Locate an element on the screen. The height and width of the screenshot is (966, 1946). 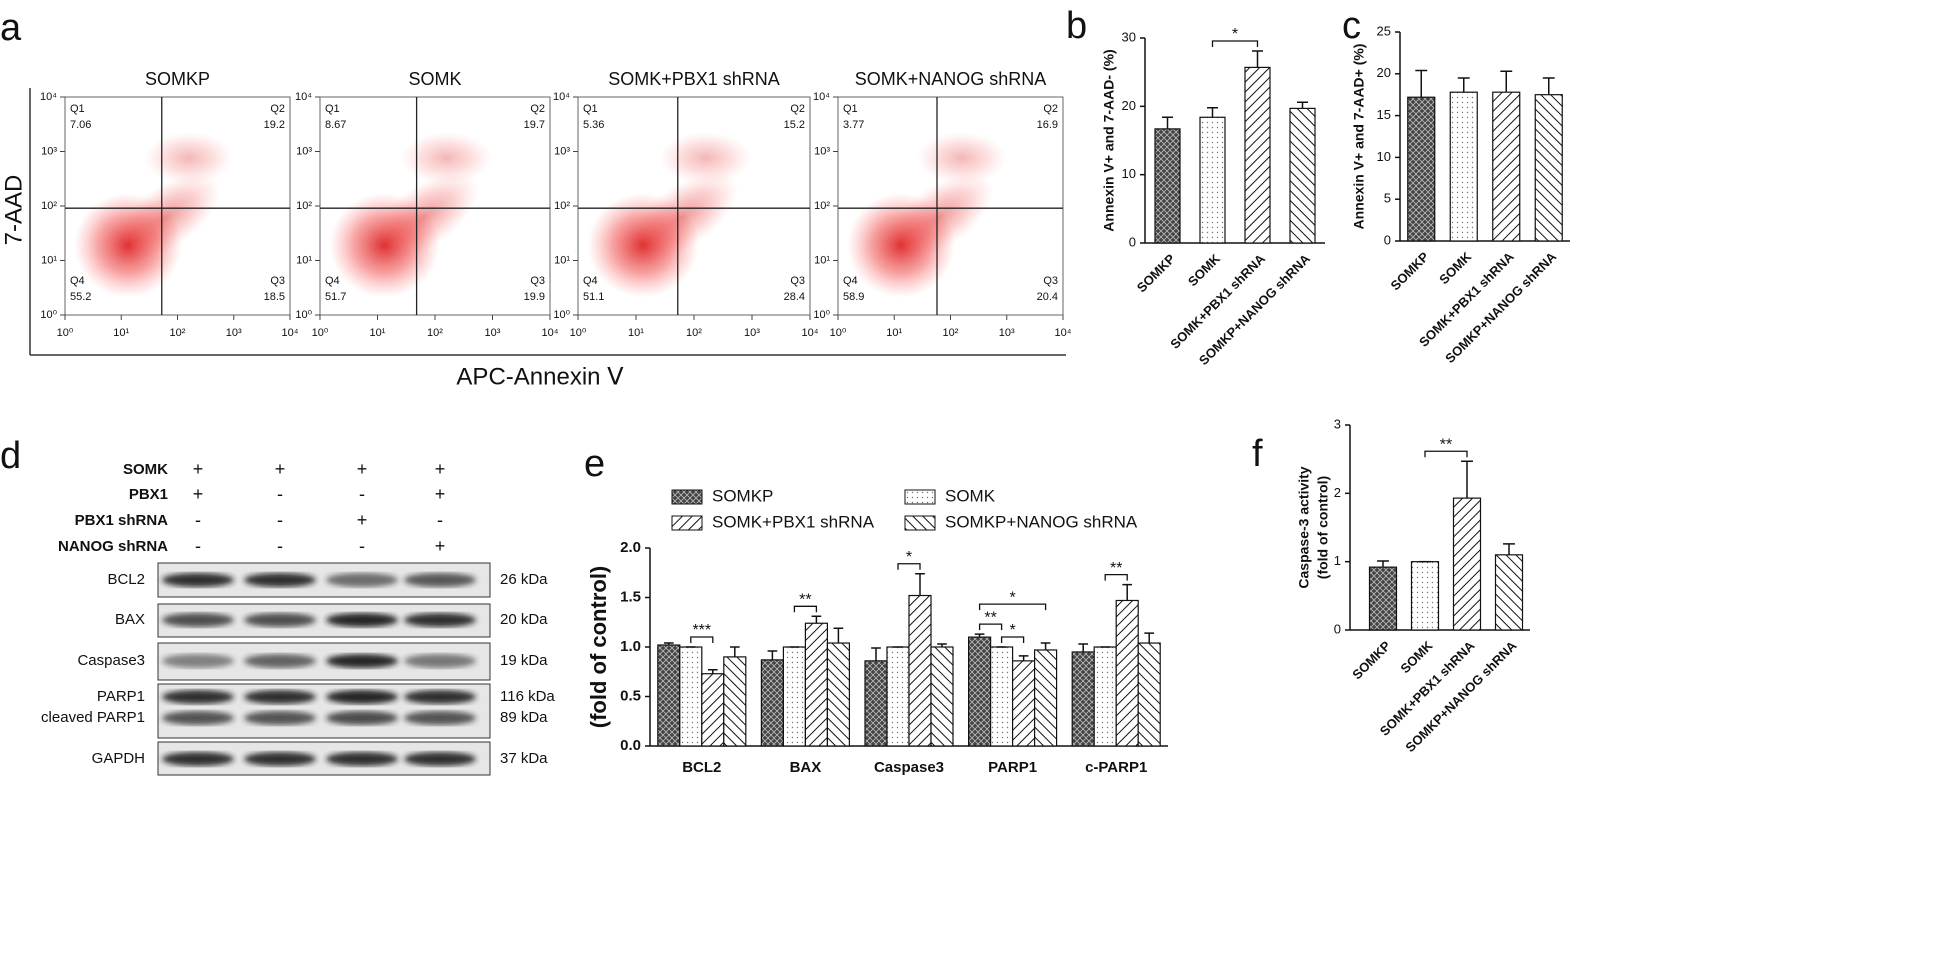
x-tick-label: 10⁰ is located at coordinates (65, 333).